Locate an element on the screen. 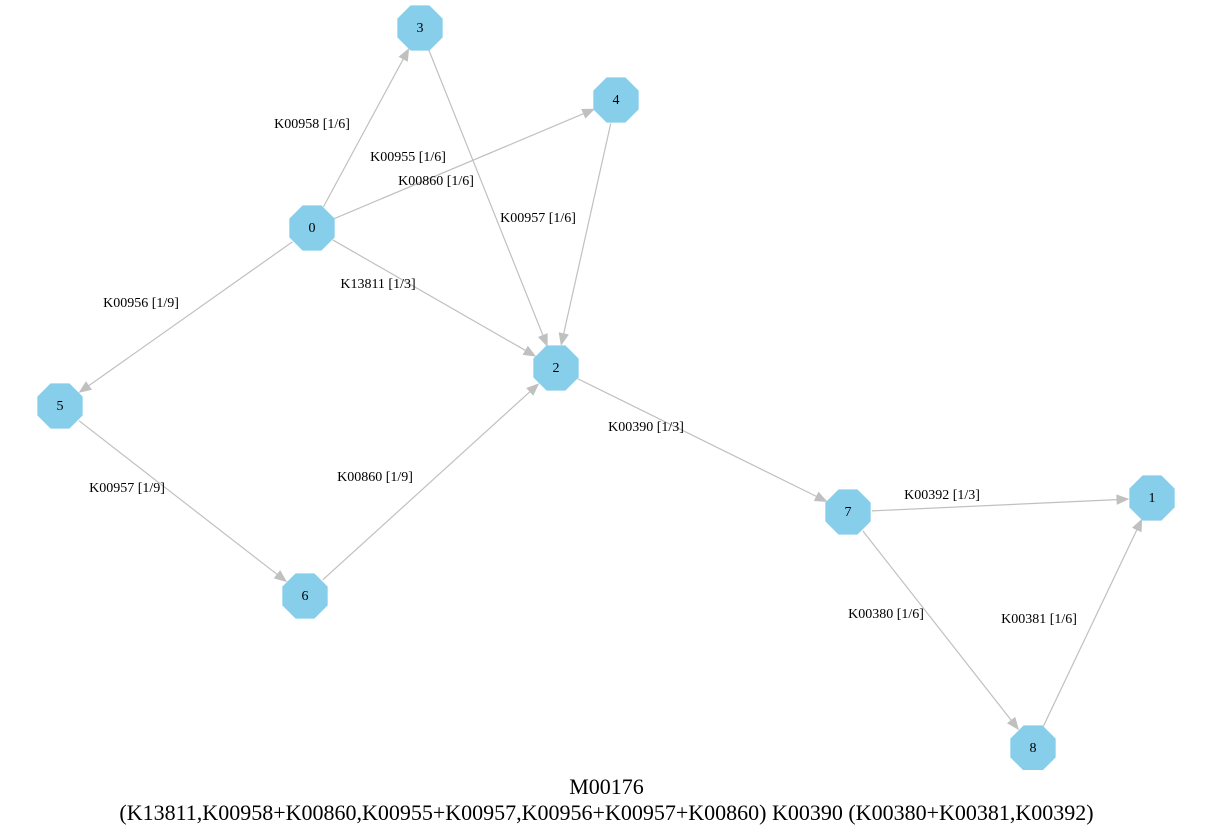 The width and height of the screenshot is (1213, 840). diagram-title: M00176 is located at coordinates (606, 786).